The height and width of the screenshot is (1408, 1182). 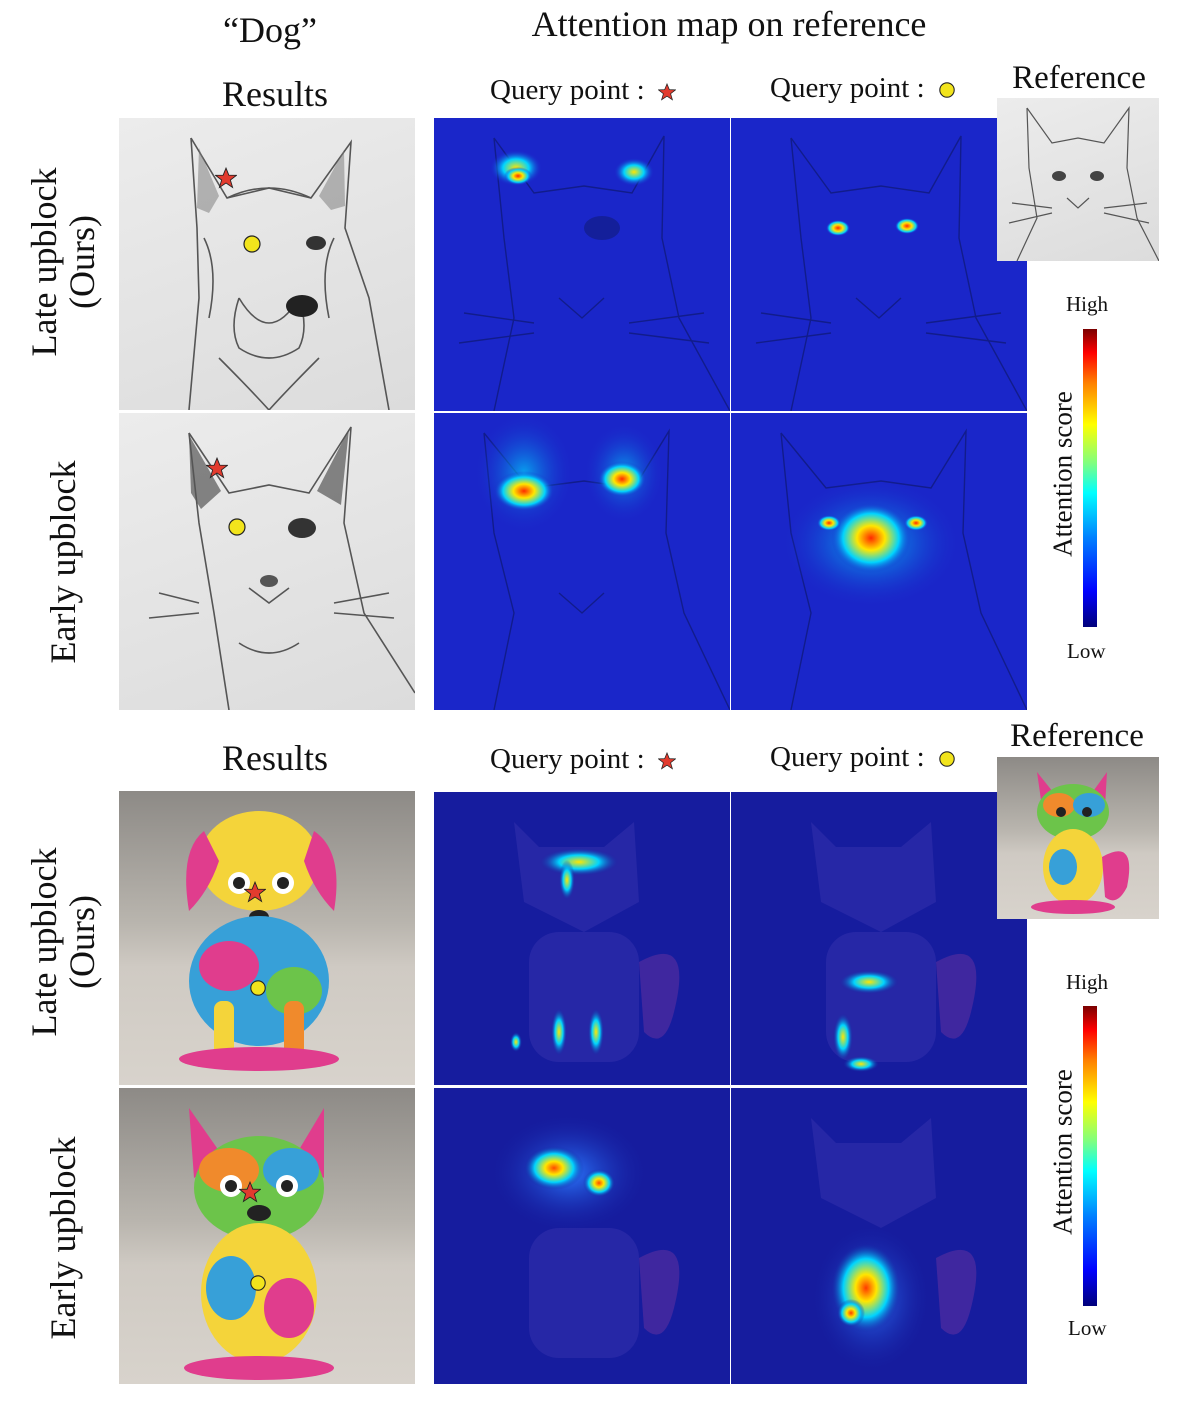 I want to click on row-label-early-bottom: Early upblock, so click(x=63, y=1238).